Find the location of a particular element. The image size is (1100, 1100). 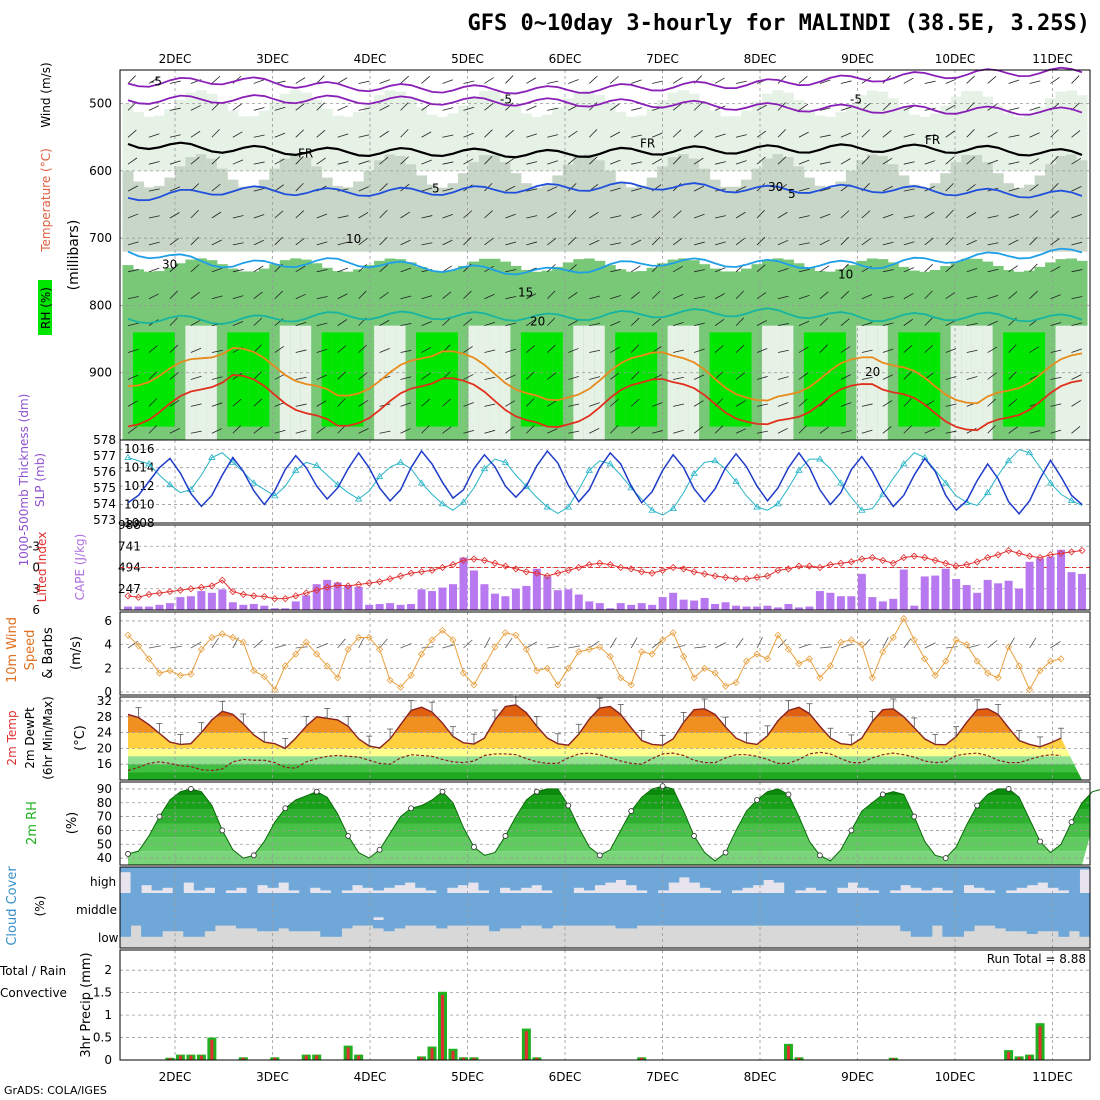

thickness-tick: 578 is located at coordinates (104, 440).